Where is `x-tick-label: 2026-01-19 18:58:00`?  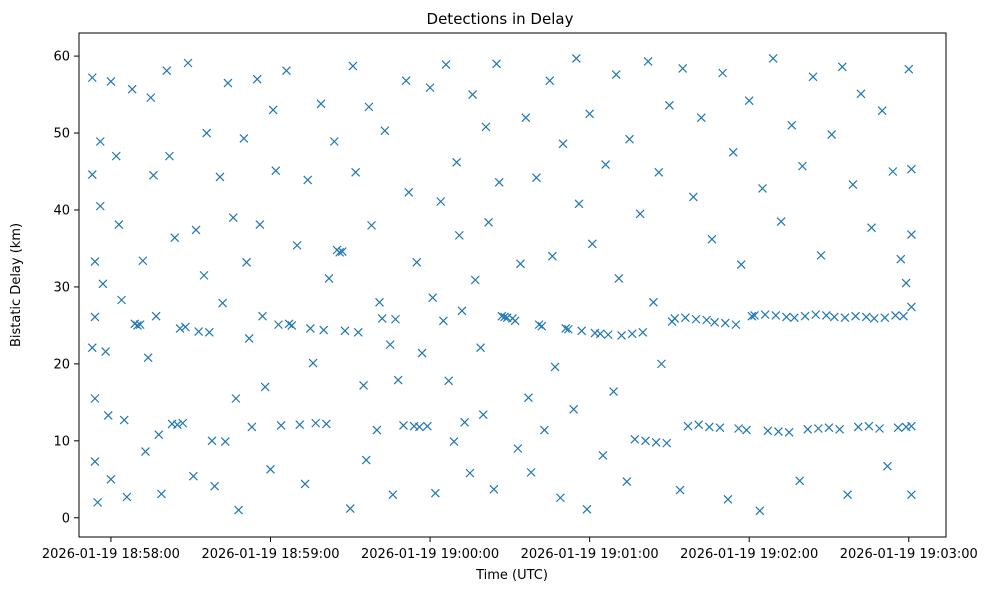 x-tick-label: 2026-01-19 18:58:00 is located at coordinates (111, 554).